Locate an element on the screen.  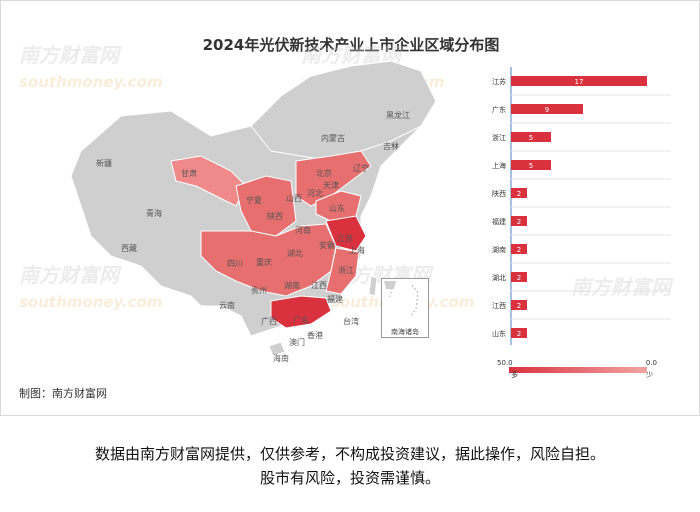
data-label: 17 is located at coordinates (579, 82).